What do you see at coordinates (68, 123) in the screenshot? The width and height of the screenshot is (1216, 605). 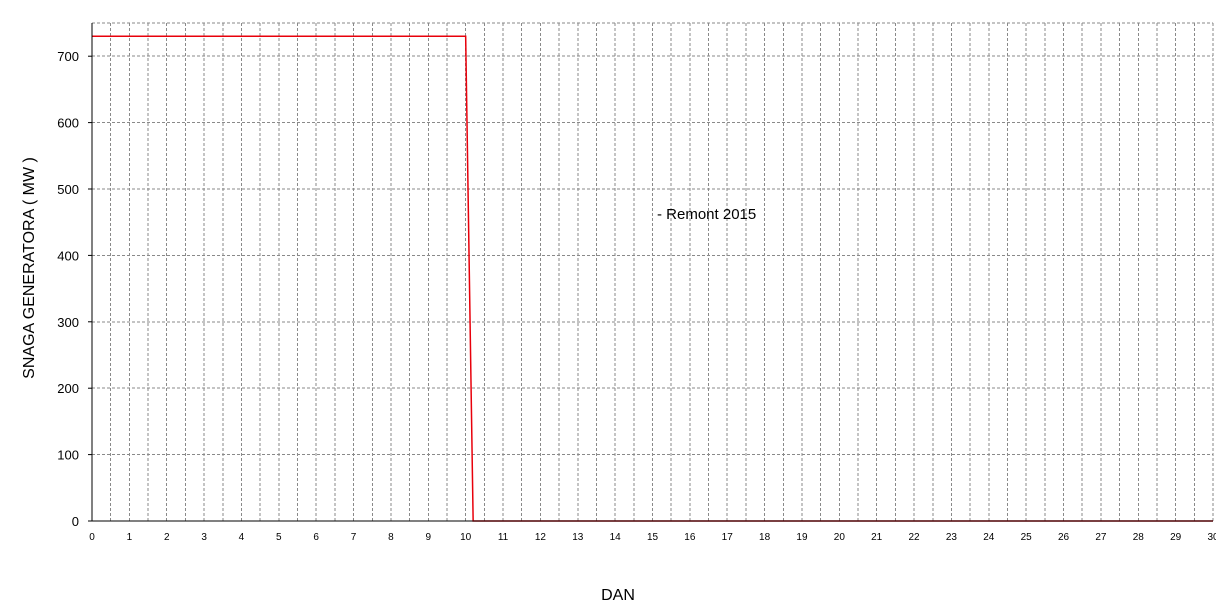 I see `y-tick-label: 600` at bounding box center [68, 123].